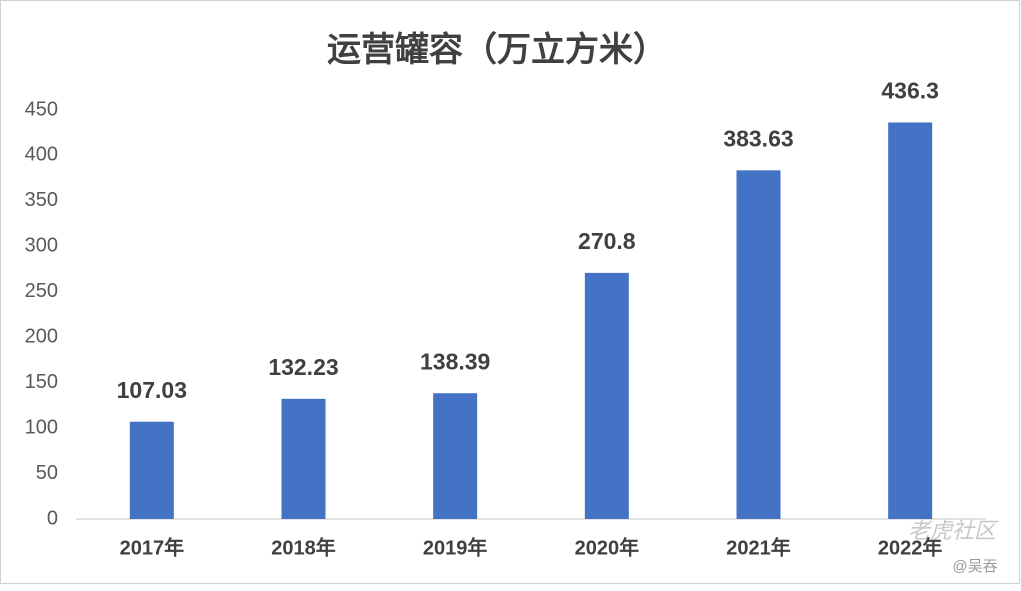 The image size is (1021, 591). What do you see at coordinates (953, 530) in the screenshot?
I see `watermark-brand: 老虎社区` at bounding box center [953, 530].